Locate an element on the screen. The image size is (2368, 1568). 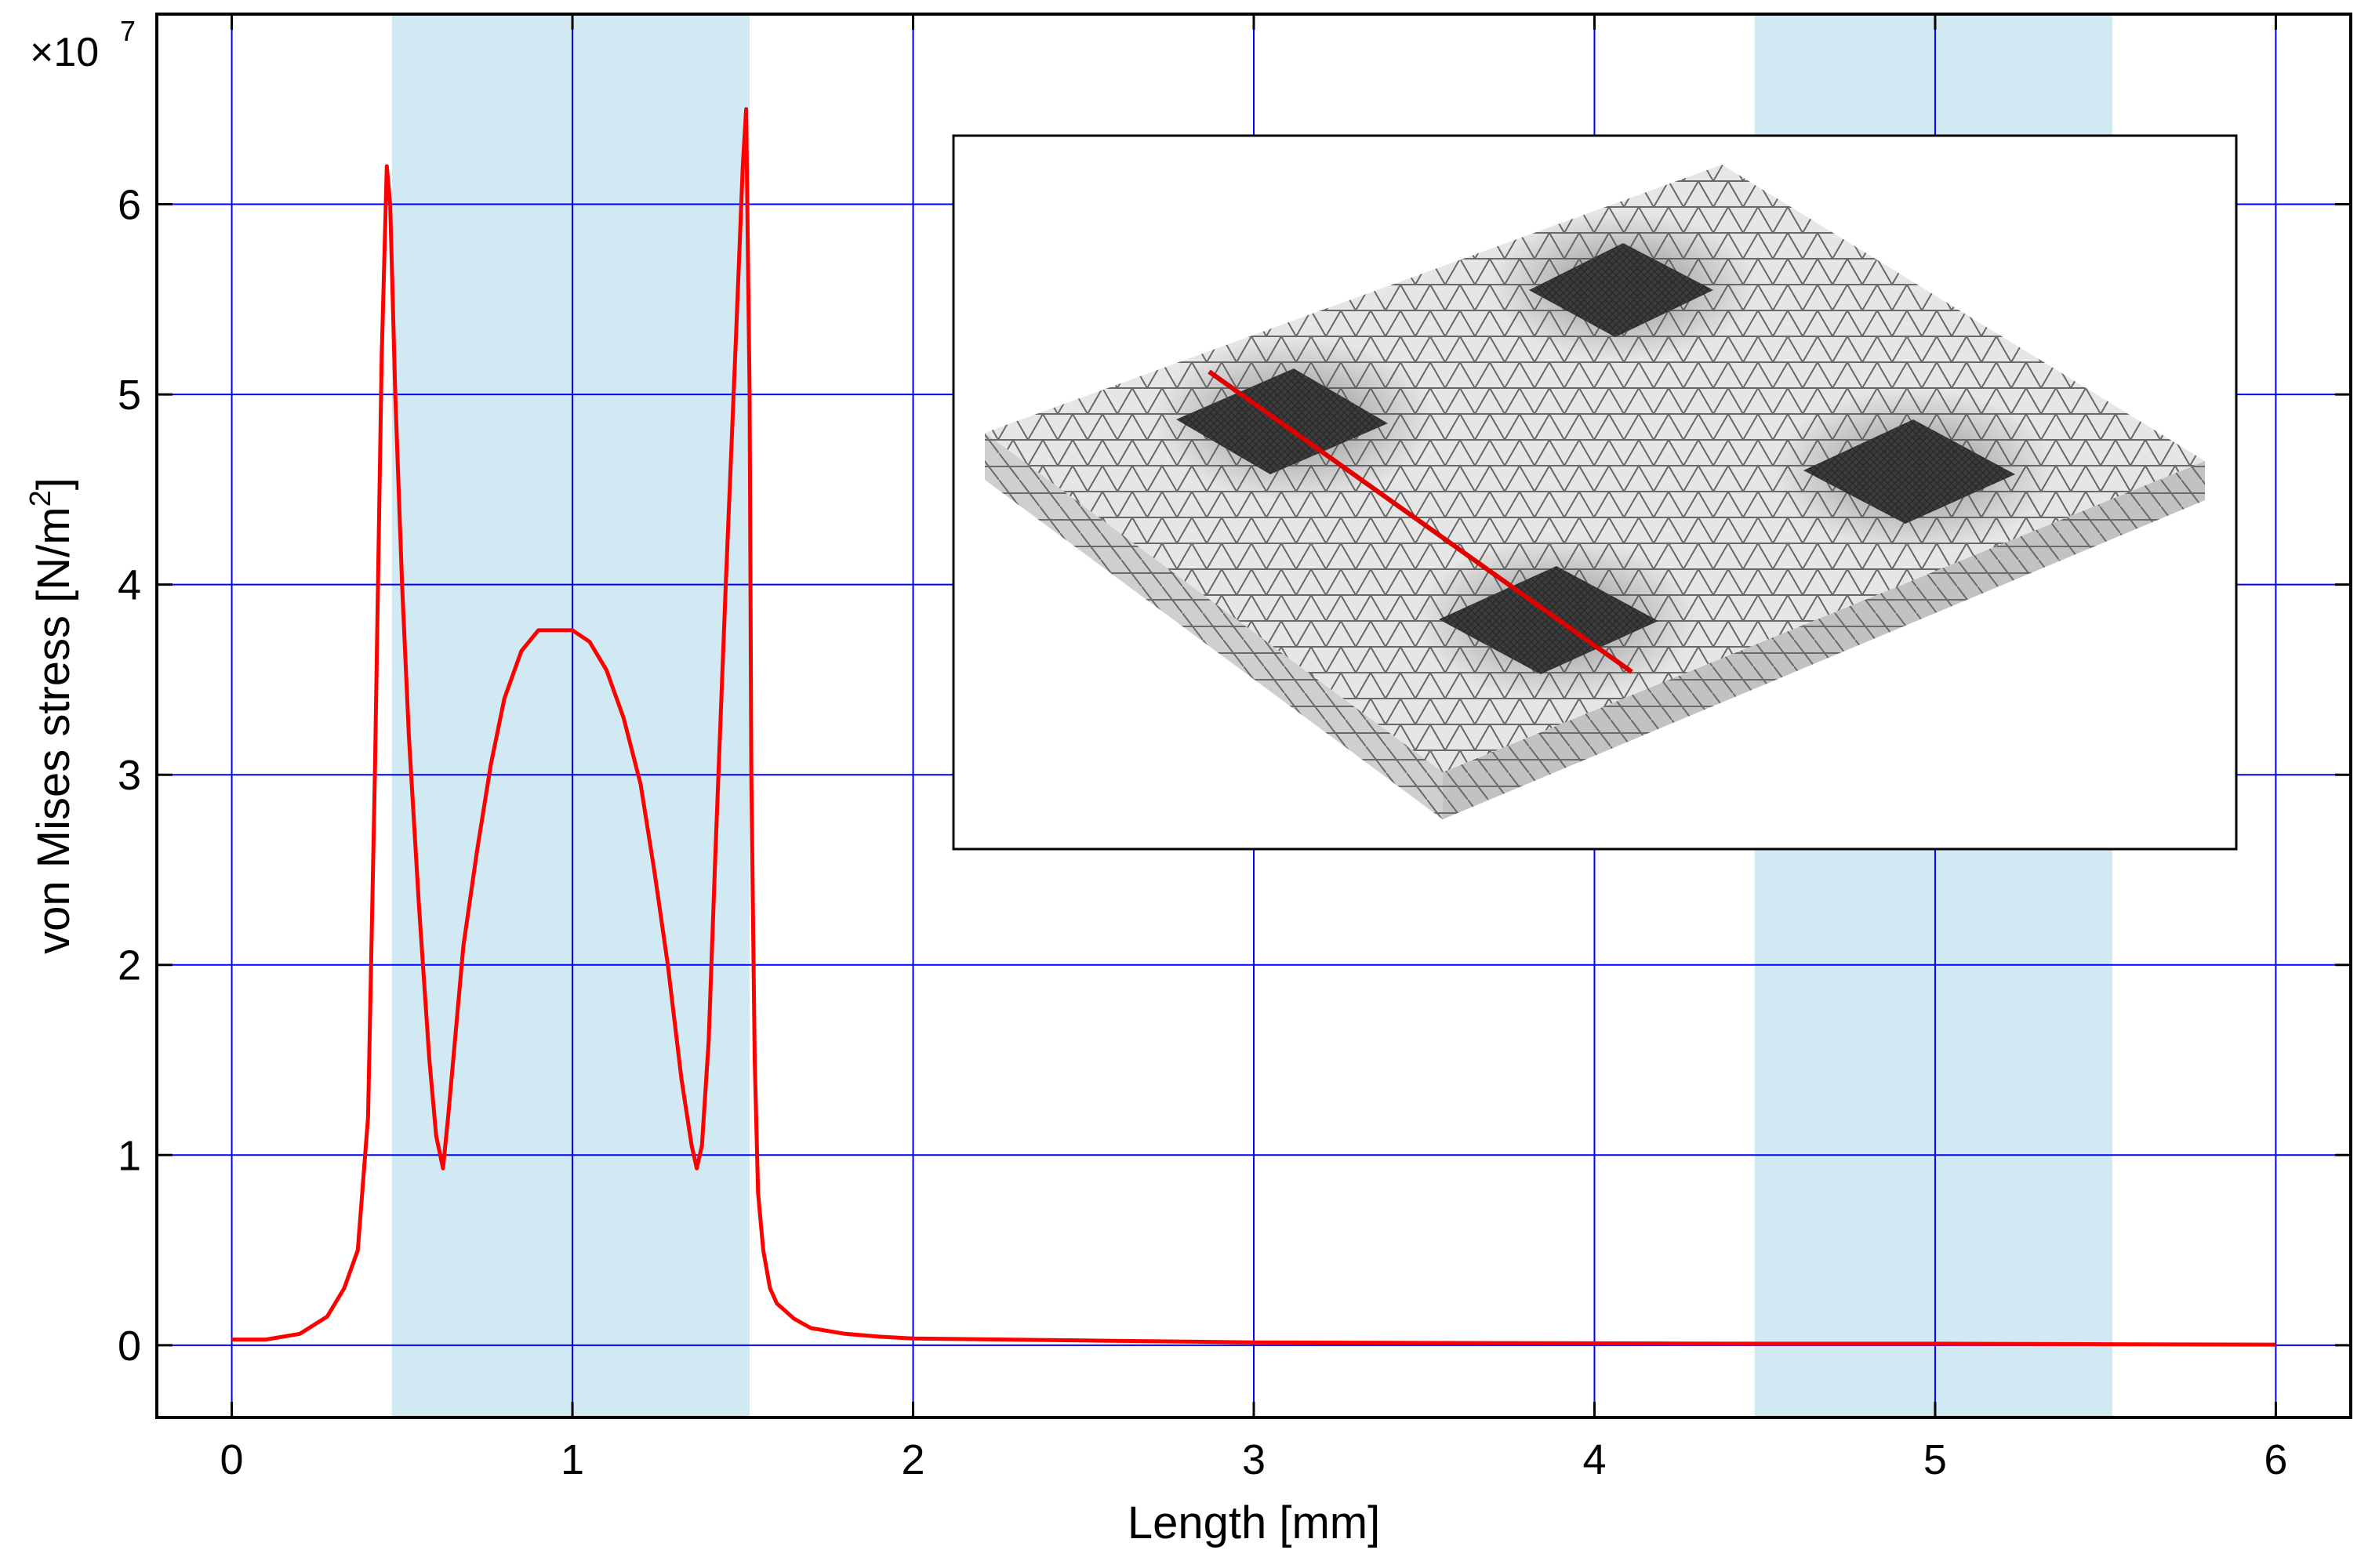
x-axis-label: Length [mm] is located at coordinates (1254, 1522).